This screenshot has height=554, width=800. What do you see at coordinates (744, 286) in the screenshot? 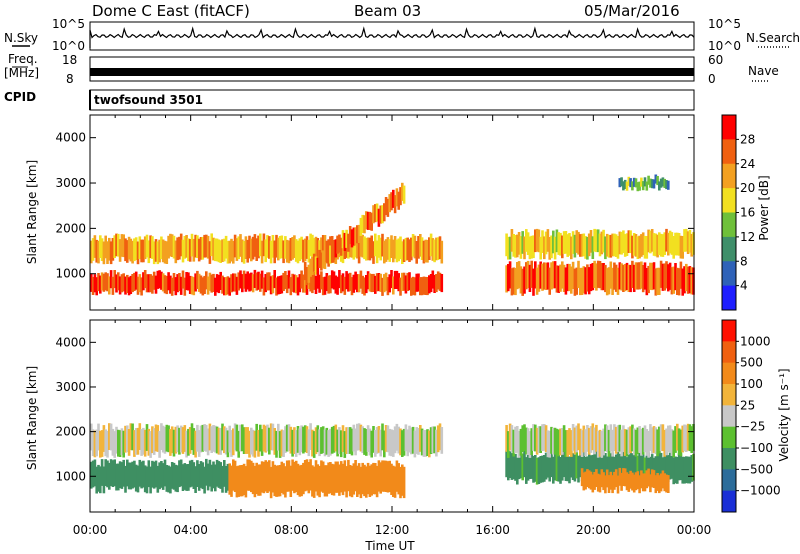
I see `power-colorbar-tick-label: 4` at bounding box center [744, 286].